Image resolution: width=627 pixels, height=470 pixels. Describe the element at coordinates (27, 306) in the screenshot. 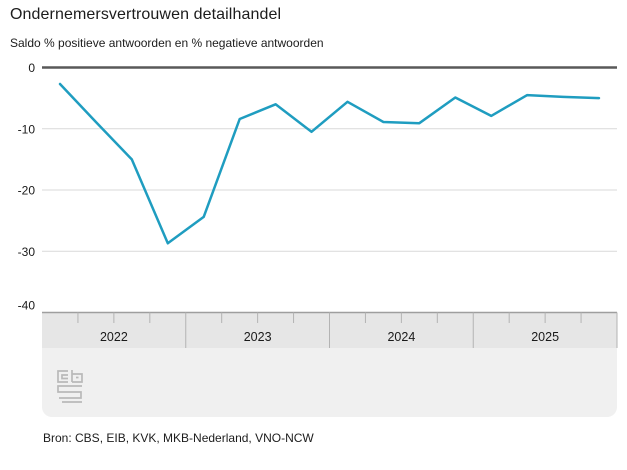

I see `y-tick-label: -40` at that location.